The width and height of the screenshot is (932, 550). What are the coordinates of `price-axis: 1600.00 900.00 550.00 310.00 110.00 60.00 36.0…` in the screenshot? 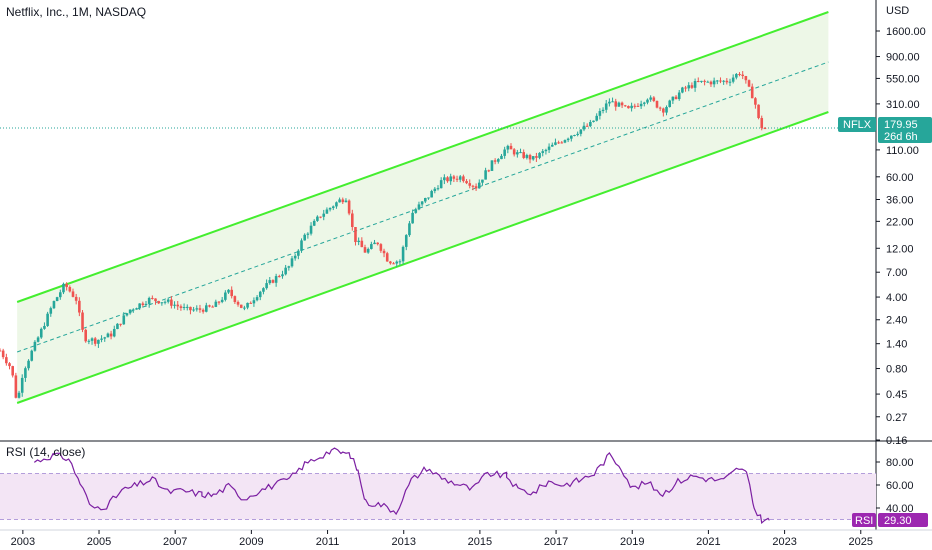 It's located at (901, 236).